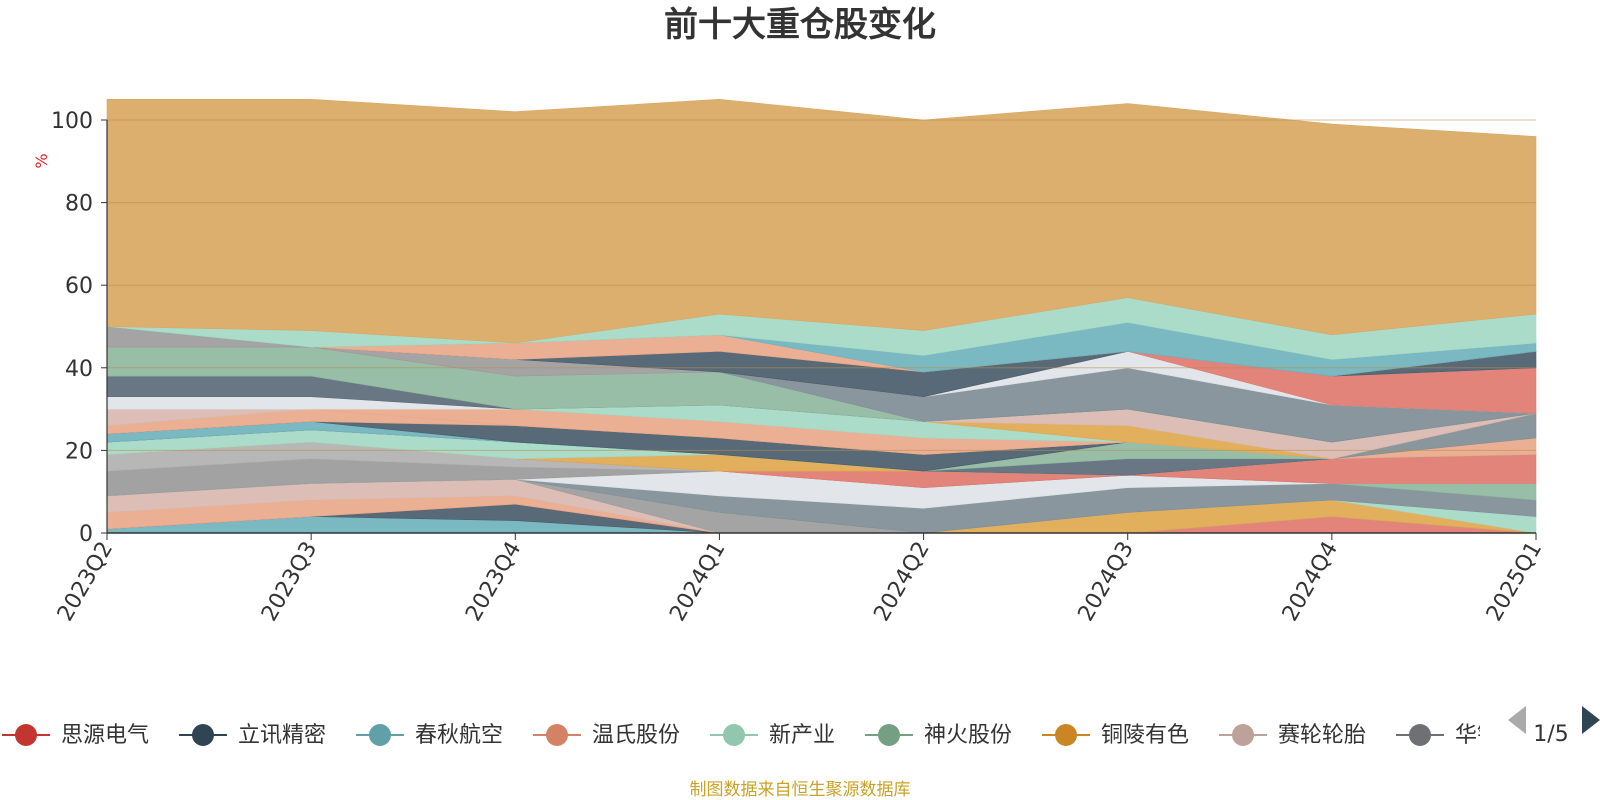  What do you see at coordinates (636, 735) in the screenshot?
I see `legend-label: 温氏股份` at bounding box center [636, 735].